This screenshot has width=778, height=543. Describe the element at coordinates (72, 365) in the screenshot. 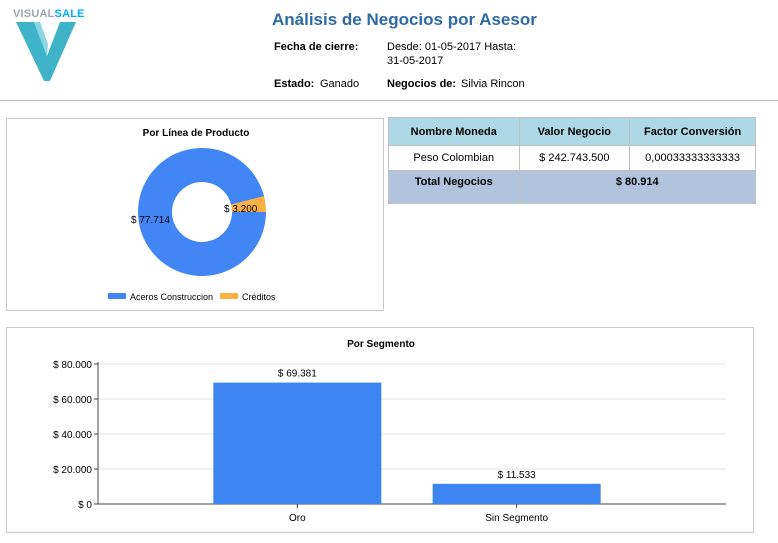

I see `y-tick-label: $ 80.000` at that location.